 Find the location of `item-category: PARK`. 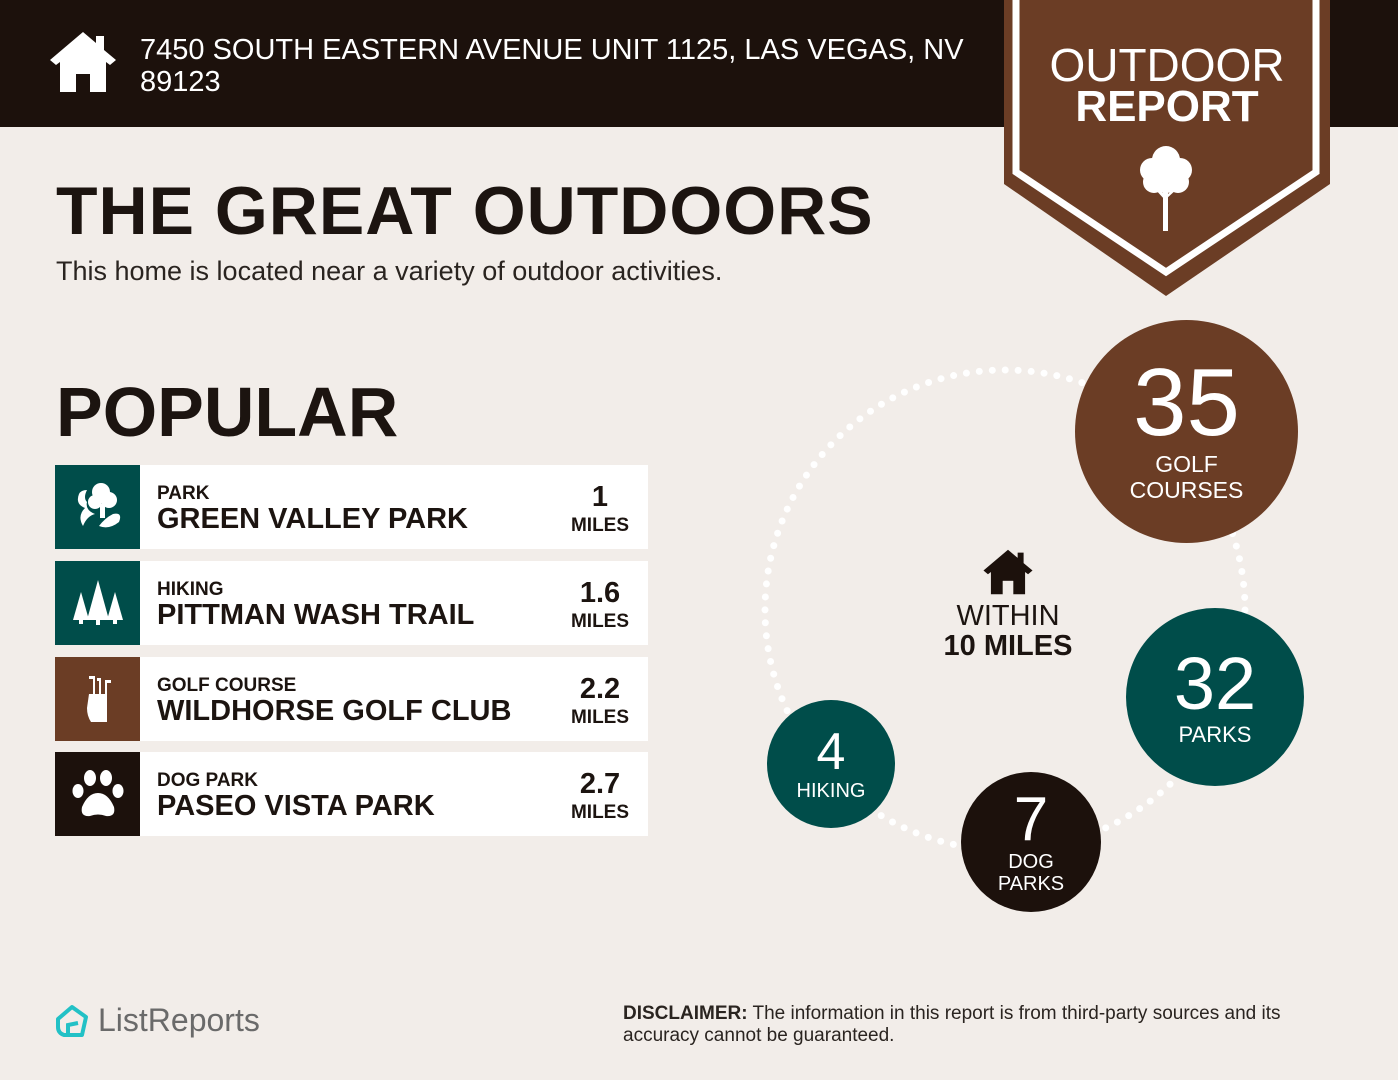

item-category: PARK is located at coordinates (183, 493).